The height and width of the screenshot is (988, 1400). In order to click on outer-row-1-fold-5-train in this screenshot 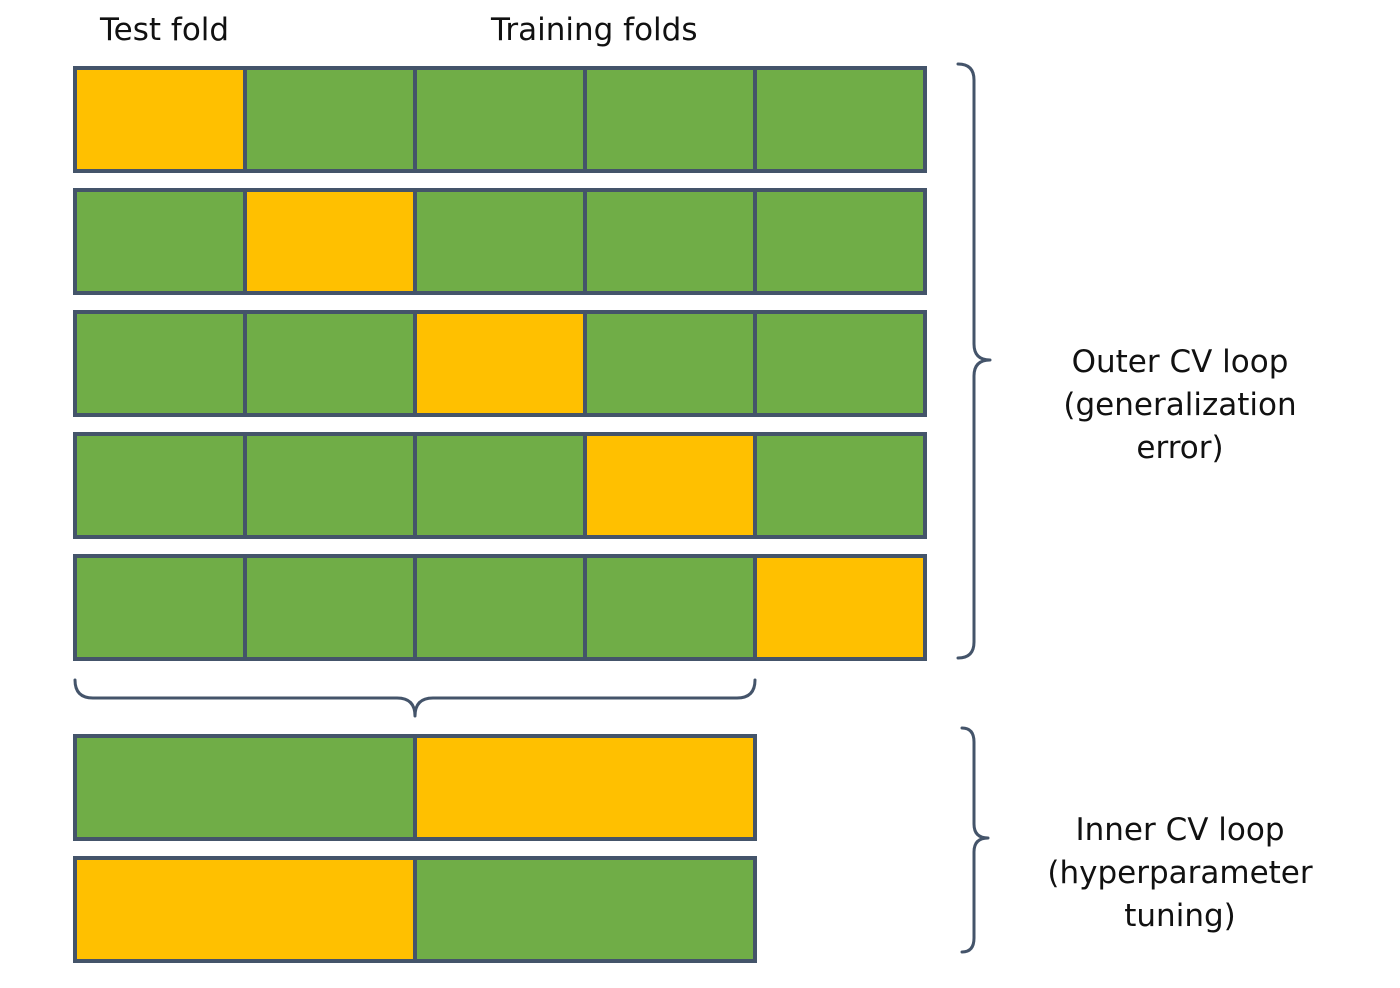, I will do `click(840, 119)`.